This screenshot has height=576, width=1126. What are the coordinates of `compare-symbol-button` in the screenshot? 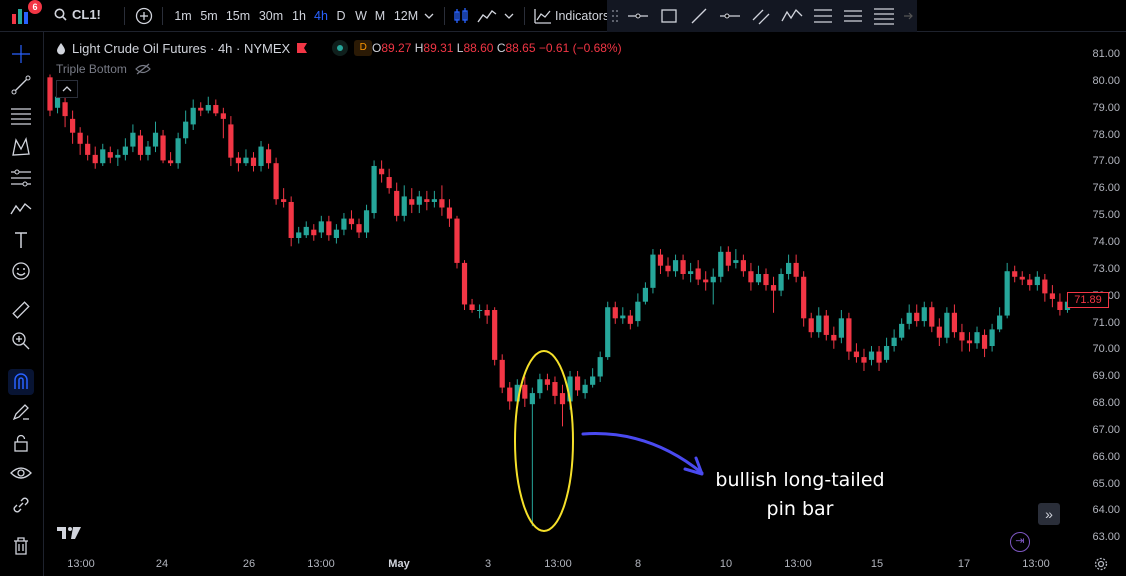 It's located at (144, 16).